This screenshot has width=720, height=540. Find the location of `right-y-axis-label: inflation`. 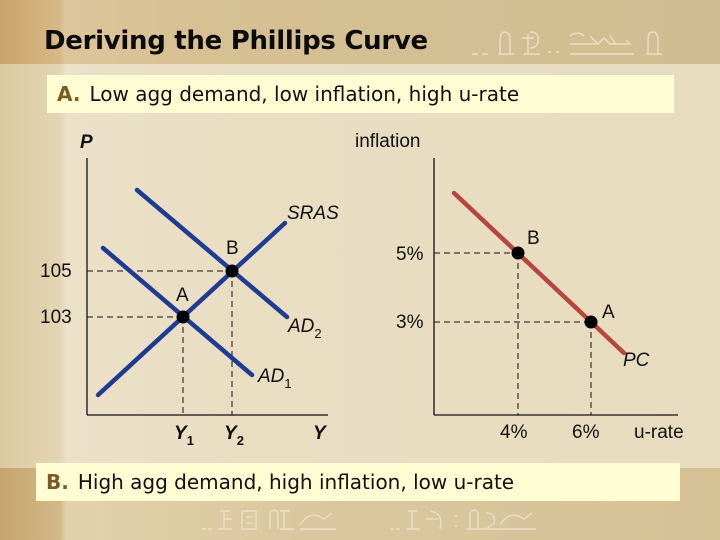

right-y-axis-label: inflation is located at coordinates (388, 141).